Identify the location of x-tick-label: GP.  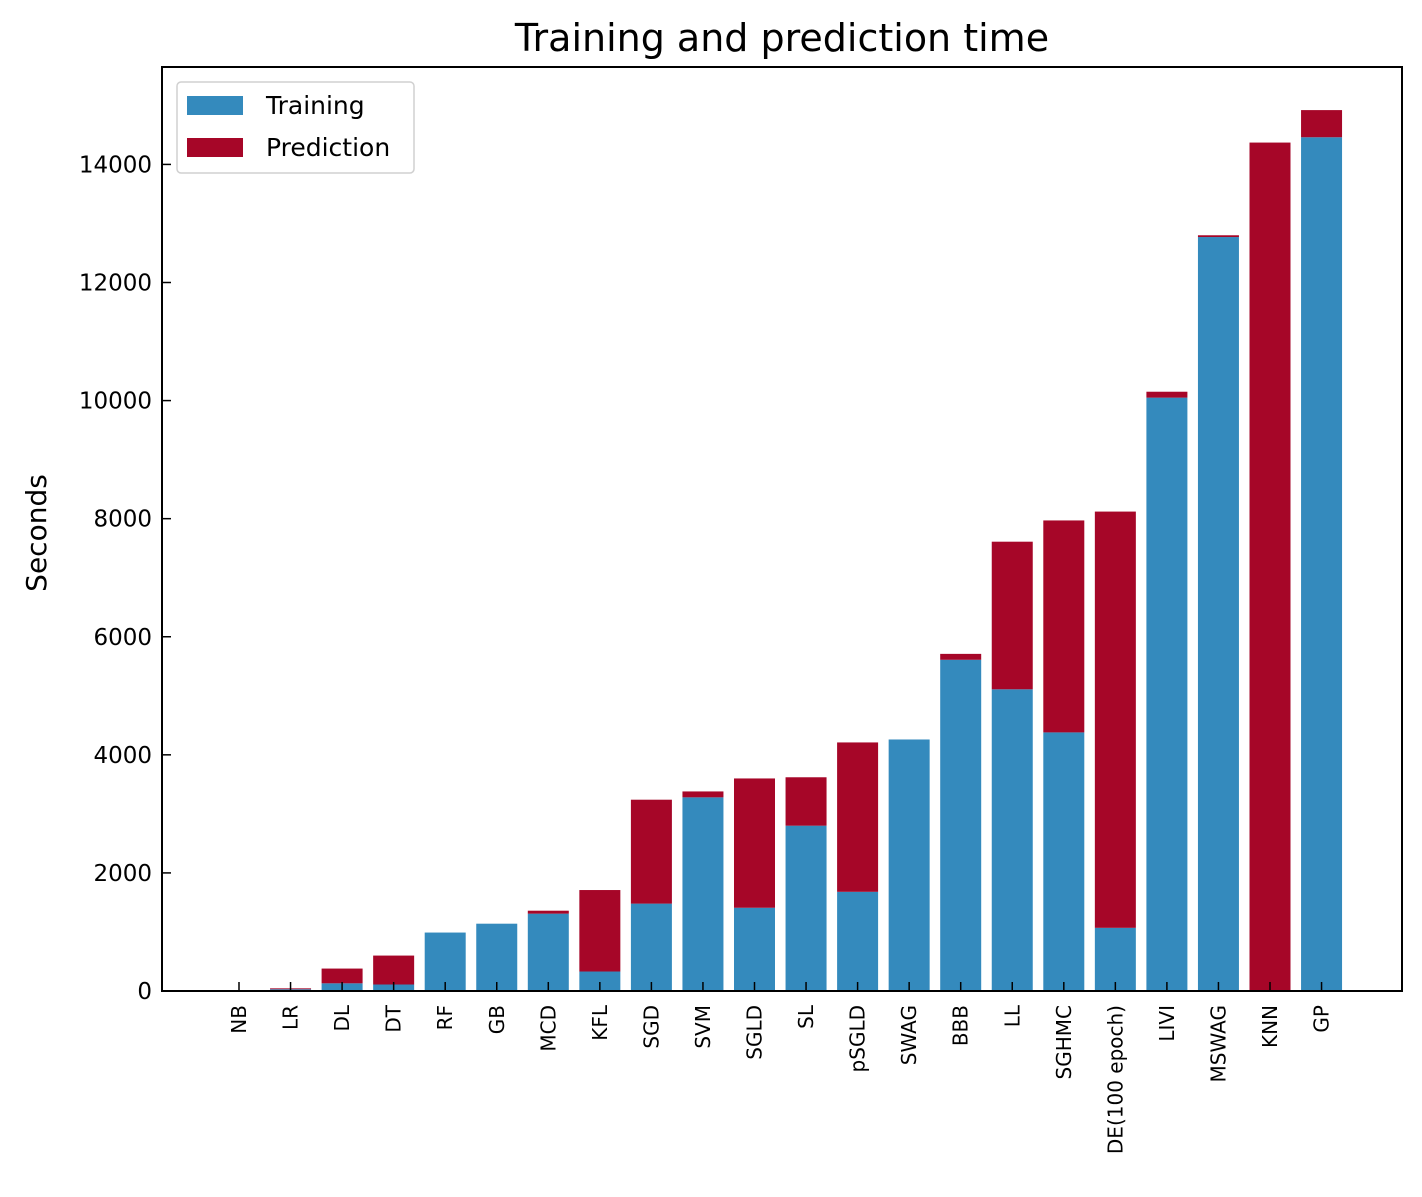
(1322, 1019).